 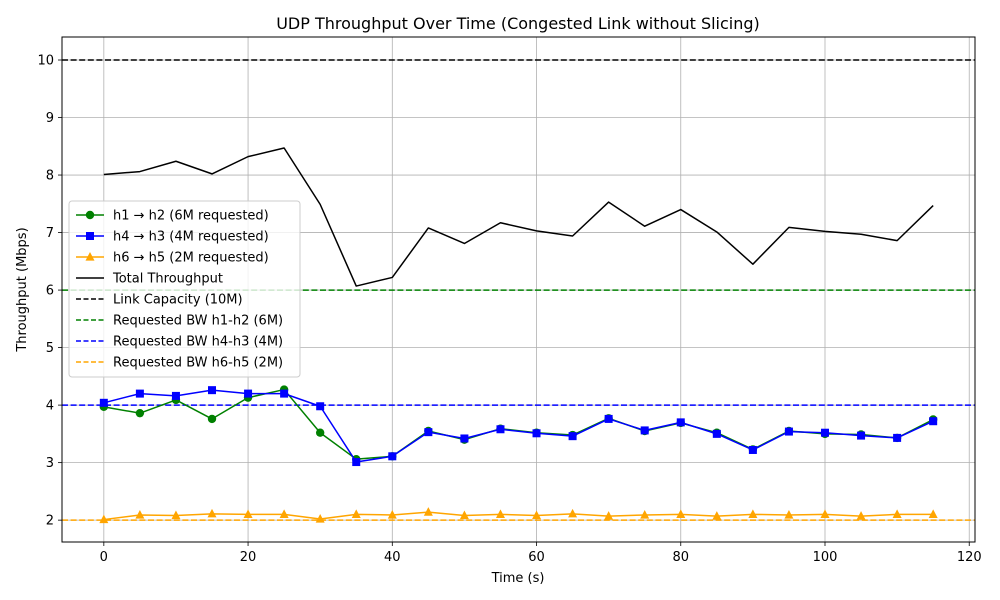 What do you see at coordinates (50, 176) in the screenshot?
I see `y-tick-label: 8` at bounding box center [50, 176].